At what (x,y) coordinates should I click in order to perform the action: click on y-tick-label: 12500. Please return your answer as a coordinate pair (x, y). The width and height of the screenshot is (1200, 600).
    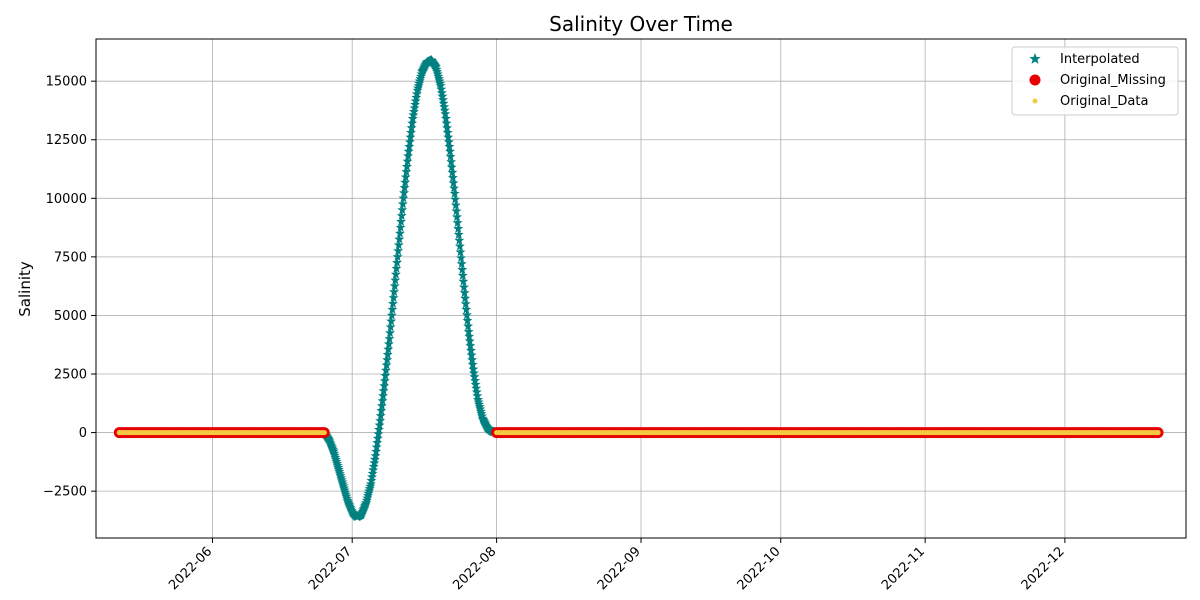
    Looking at the image, I should click on (66, 140).